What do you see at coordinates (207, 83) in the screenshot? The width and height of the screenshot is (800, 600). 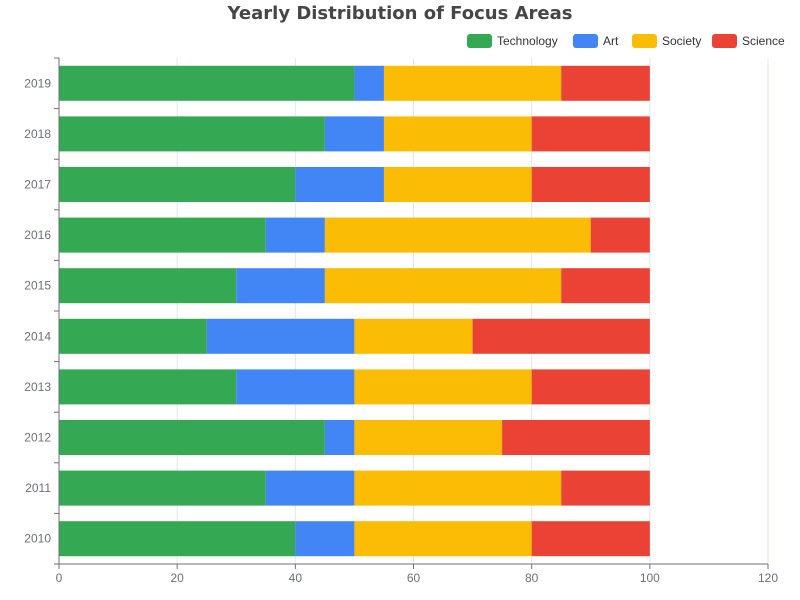 I see `bar-segment-technology-2019` at bounding box center [207, 83].